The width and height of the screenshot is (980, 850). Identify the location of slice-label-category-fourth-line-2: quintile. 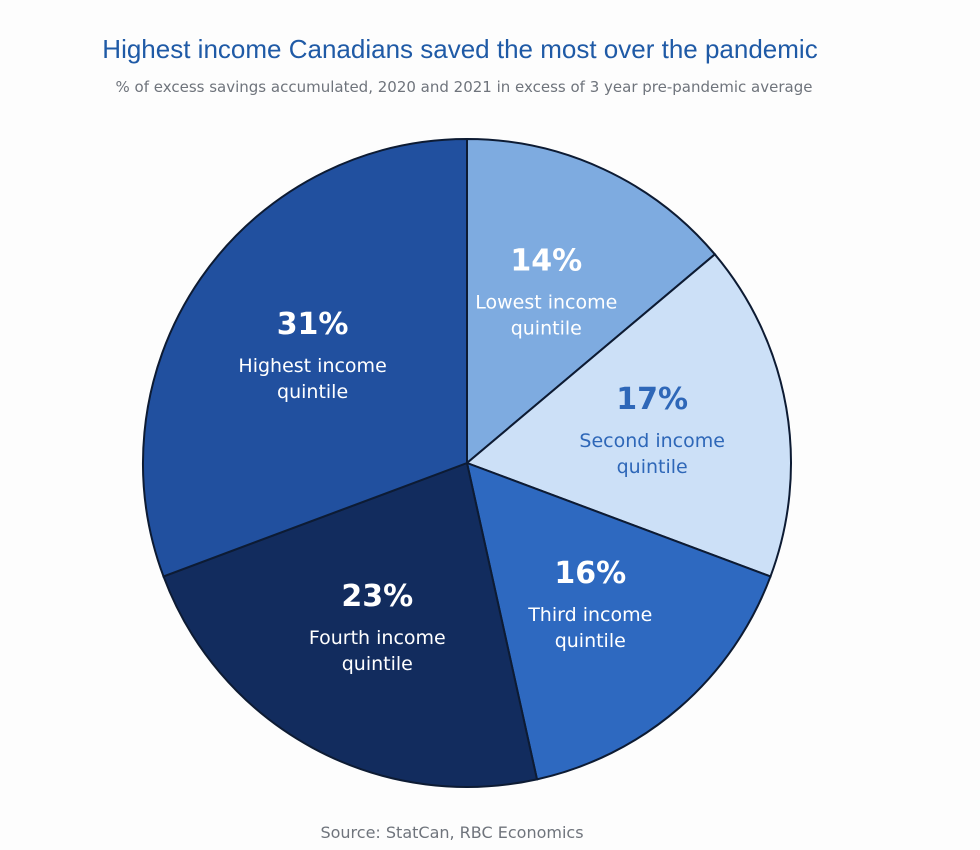
(377, 664).